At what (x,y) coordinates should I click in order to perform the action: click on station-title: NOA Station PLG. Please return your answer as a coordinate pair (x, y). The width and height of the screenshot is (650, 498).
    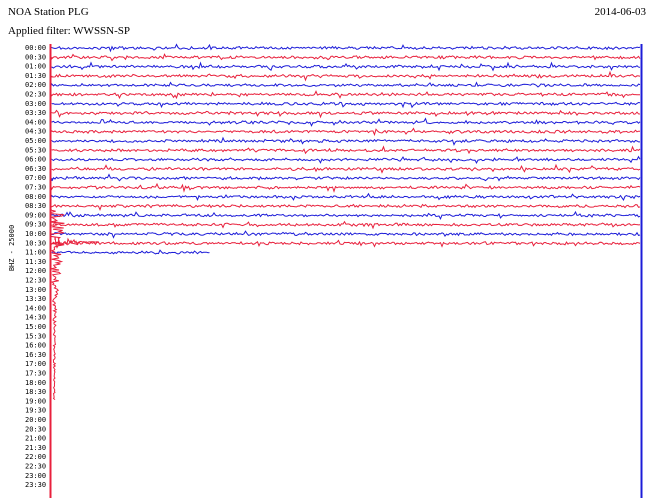
    Looking at the image, I should click on (48, 12).